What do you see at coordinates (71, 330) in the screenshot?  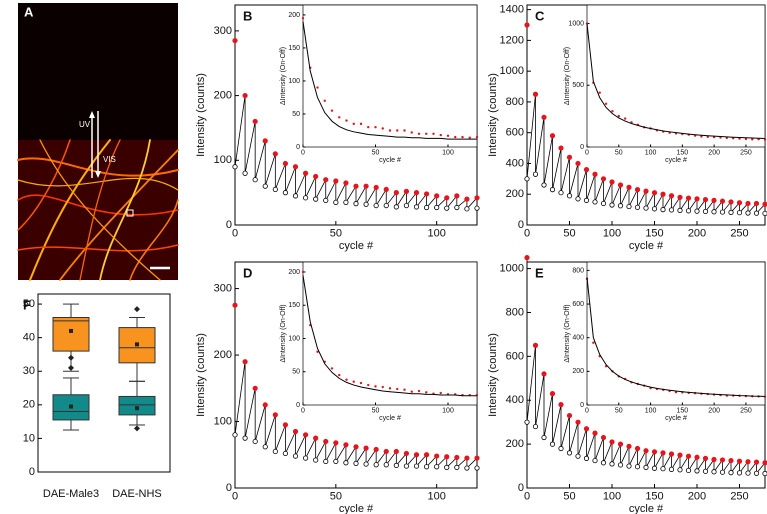 I see `mean` at bounding box center [71, 330].